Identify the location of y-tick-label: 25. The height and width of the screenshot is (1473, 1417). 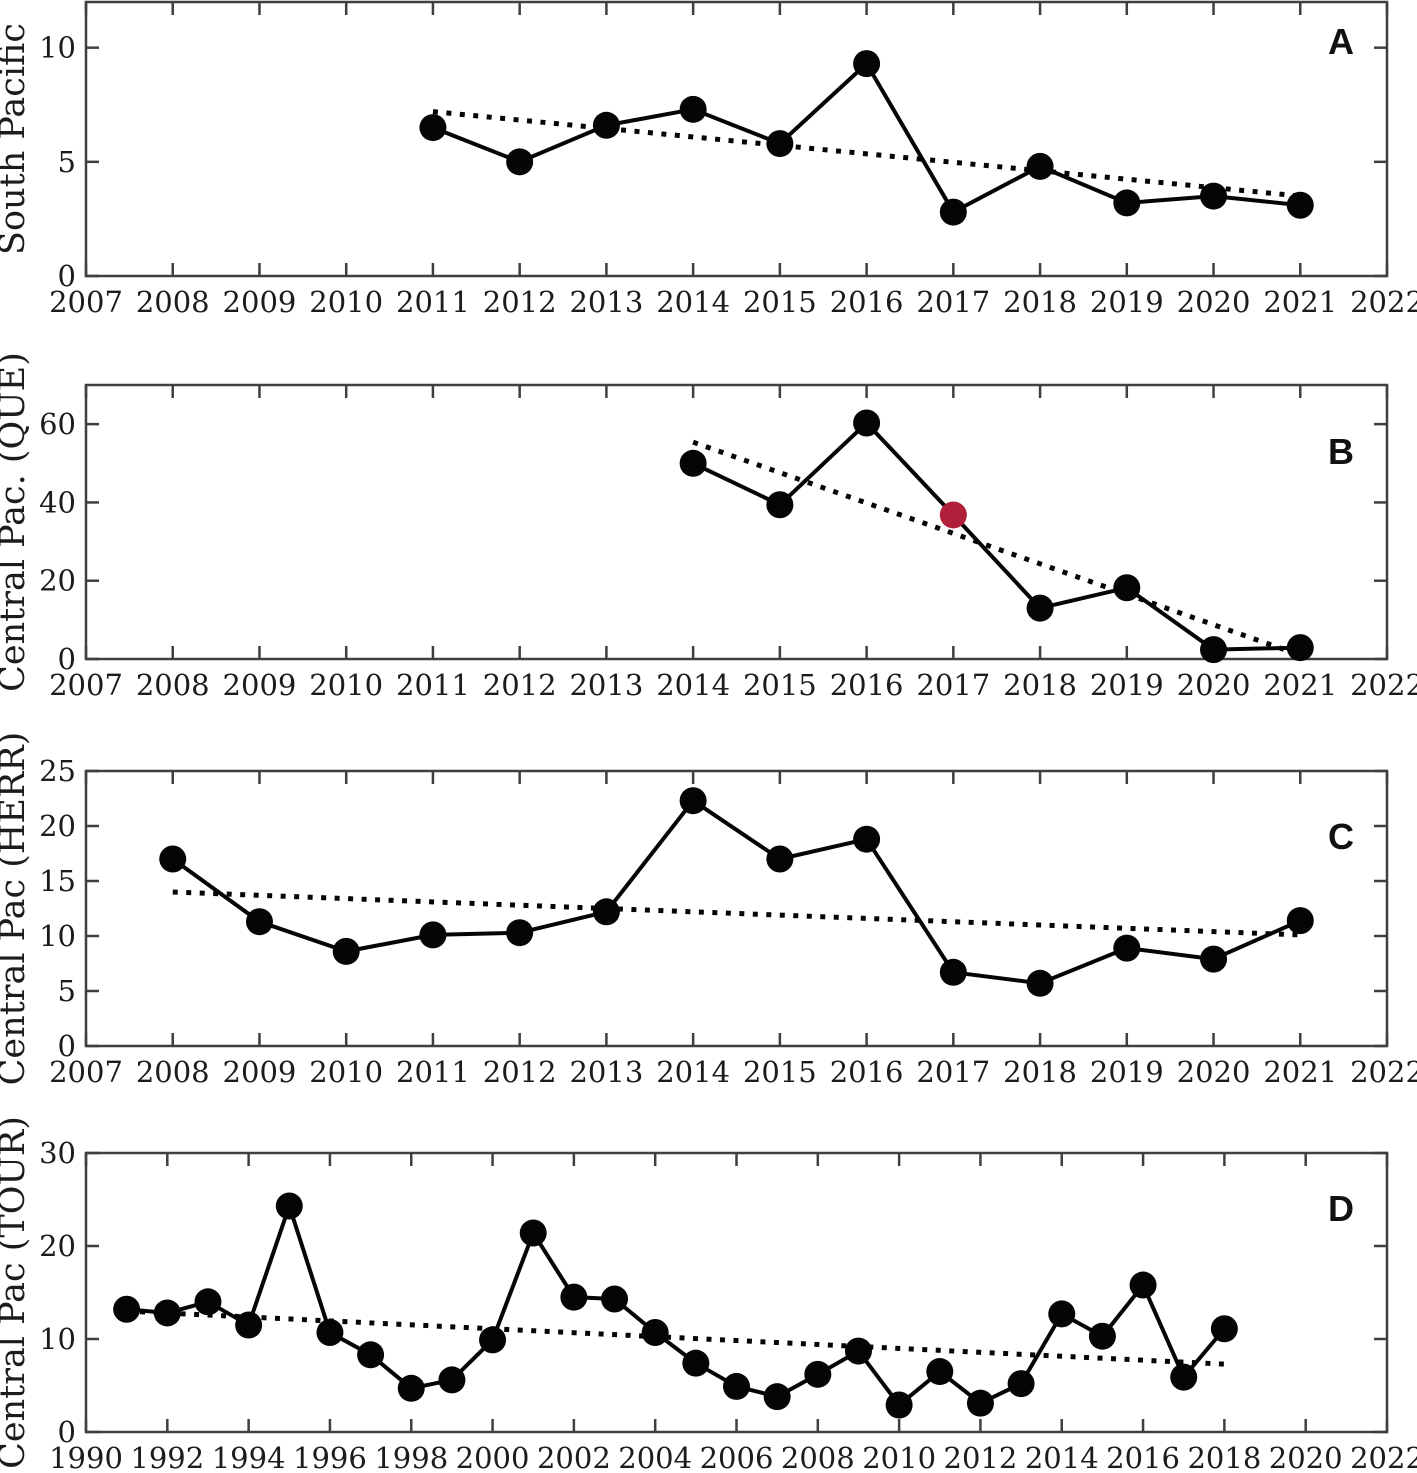
(57, 771).